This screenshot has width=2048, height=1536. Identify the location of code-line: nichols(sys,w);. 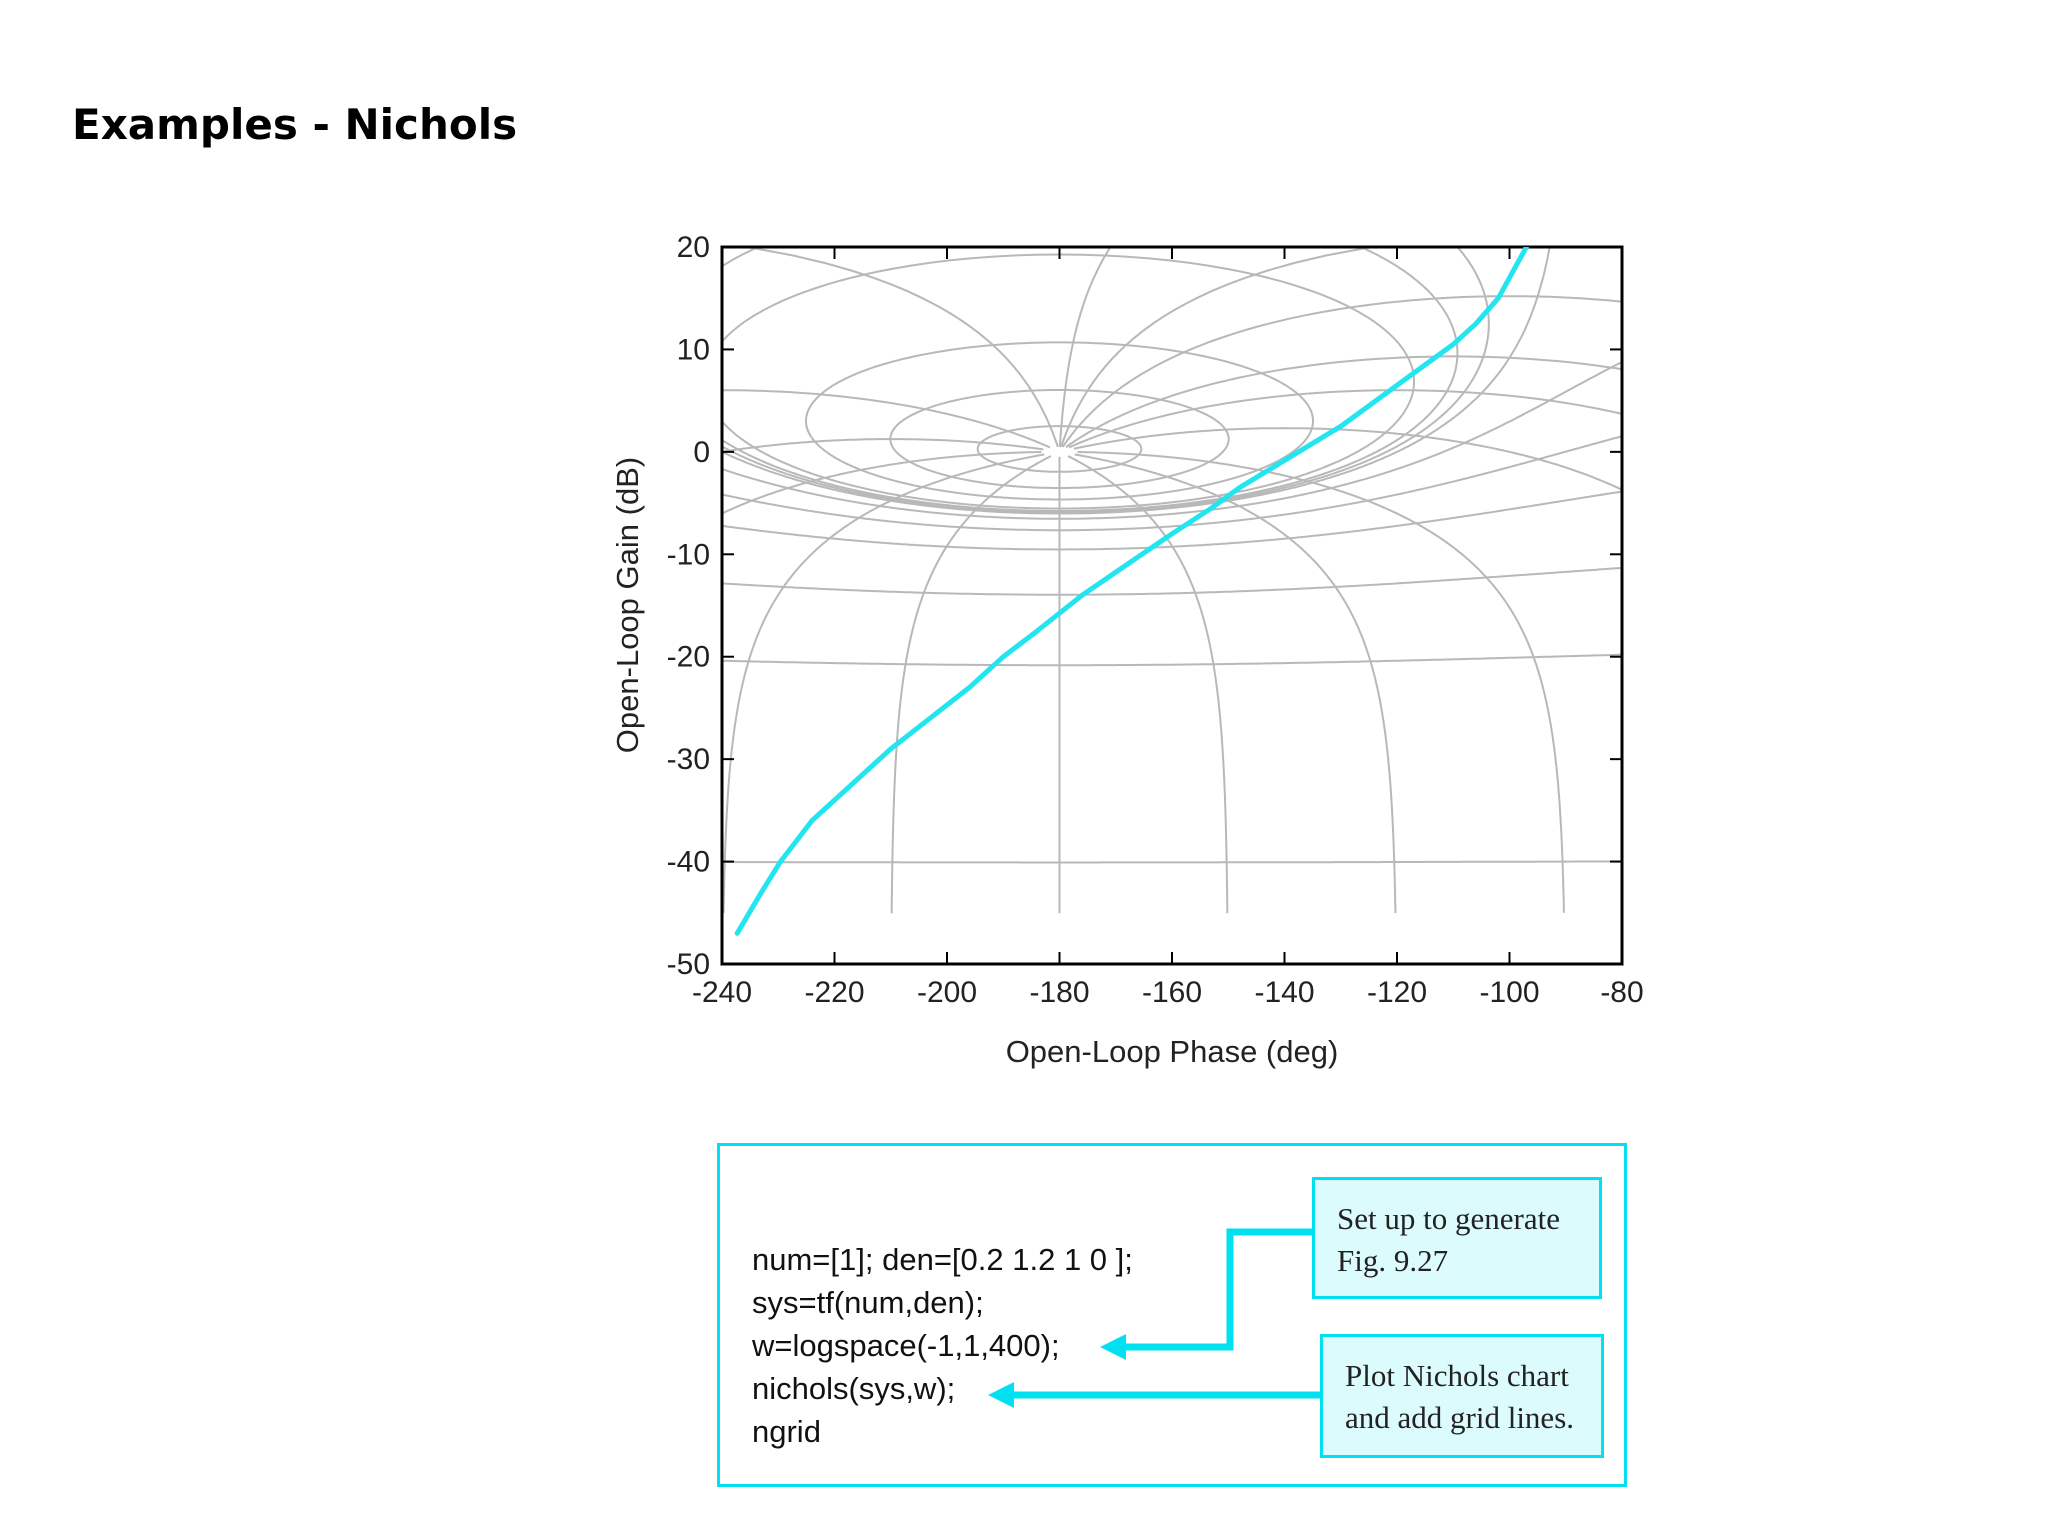
(854, 1388).